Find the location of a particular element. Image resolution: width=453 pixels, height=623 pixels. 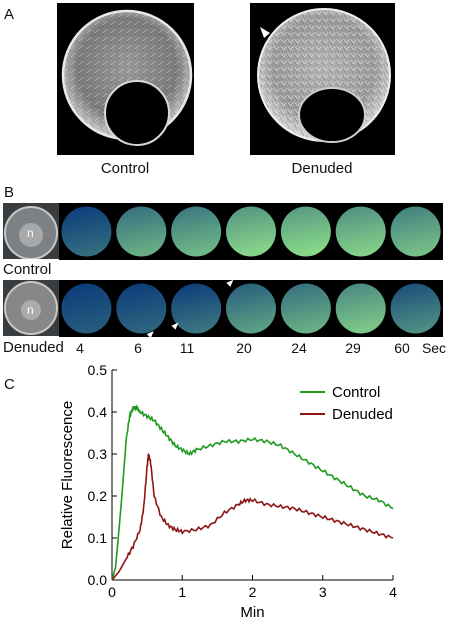

control-nucleus-label: n is located at coordinates (30, 233).